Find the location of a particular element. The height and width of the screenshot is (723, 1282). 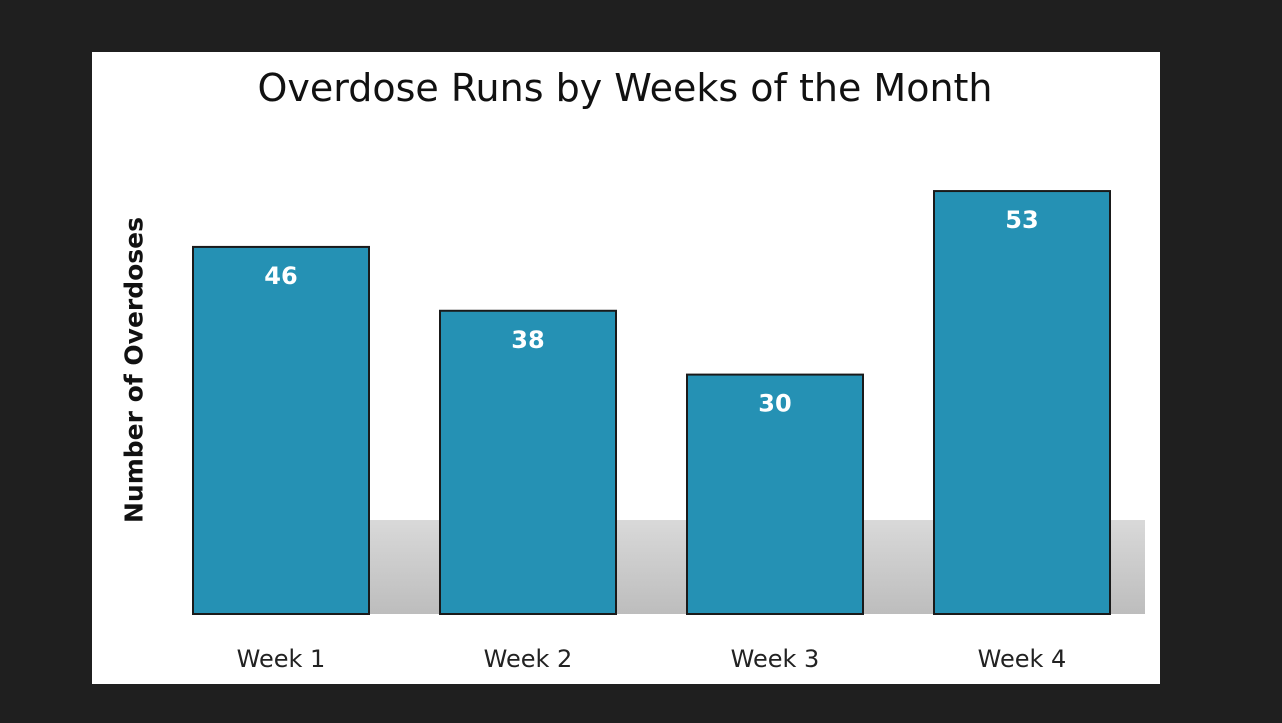

x-tick-label-1: Week 1 is located at coordinates (281, 659).